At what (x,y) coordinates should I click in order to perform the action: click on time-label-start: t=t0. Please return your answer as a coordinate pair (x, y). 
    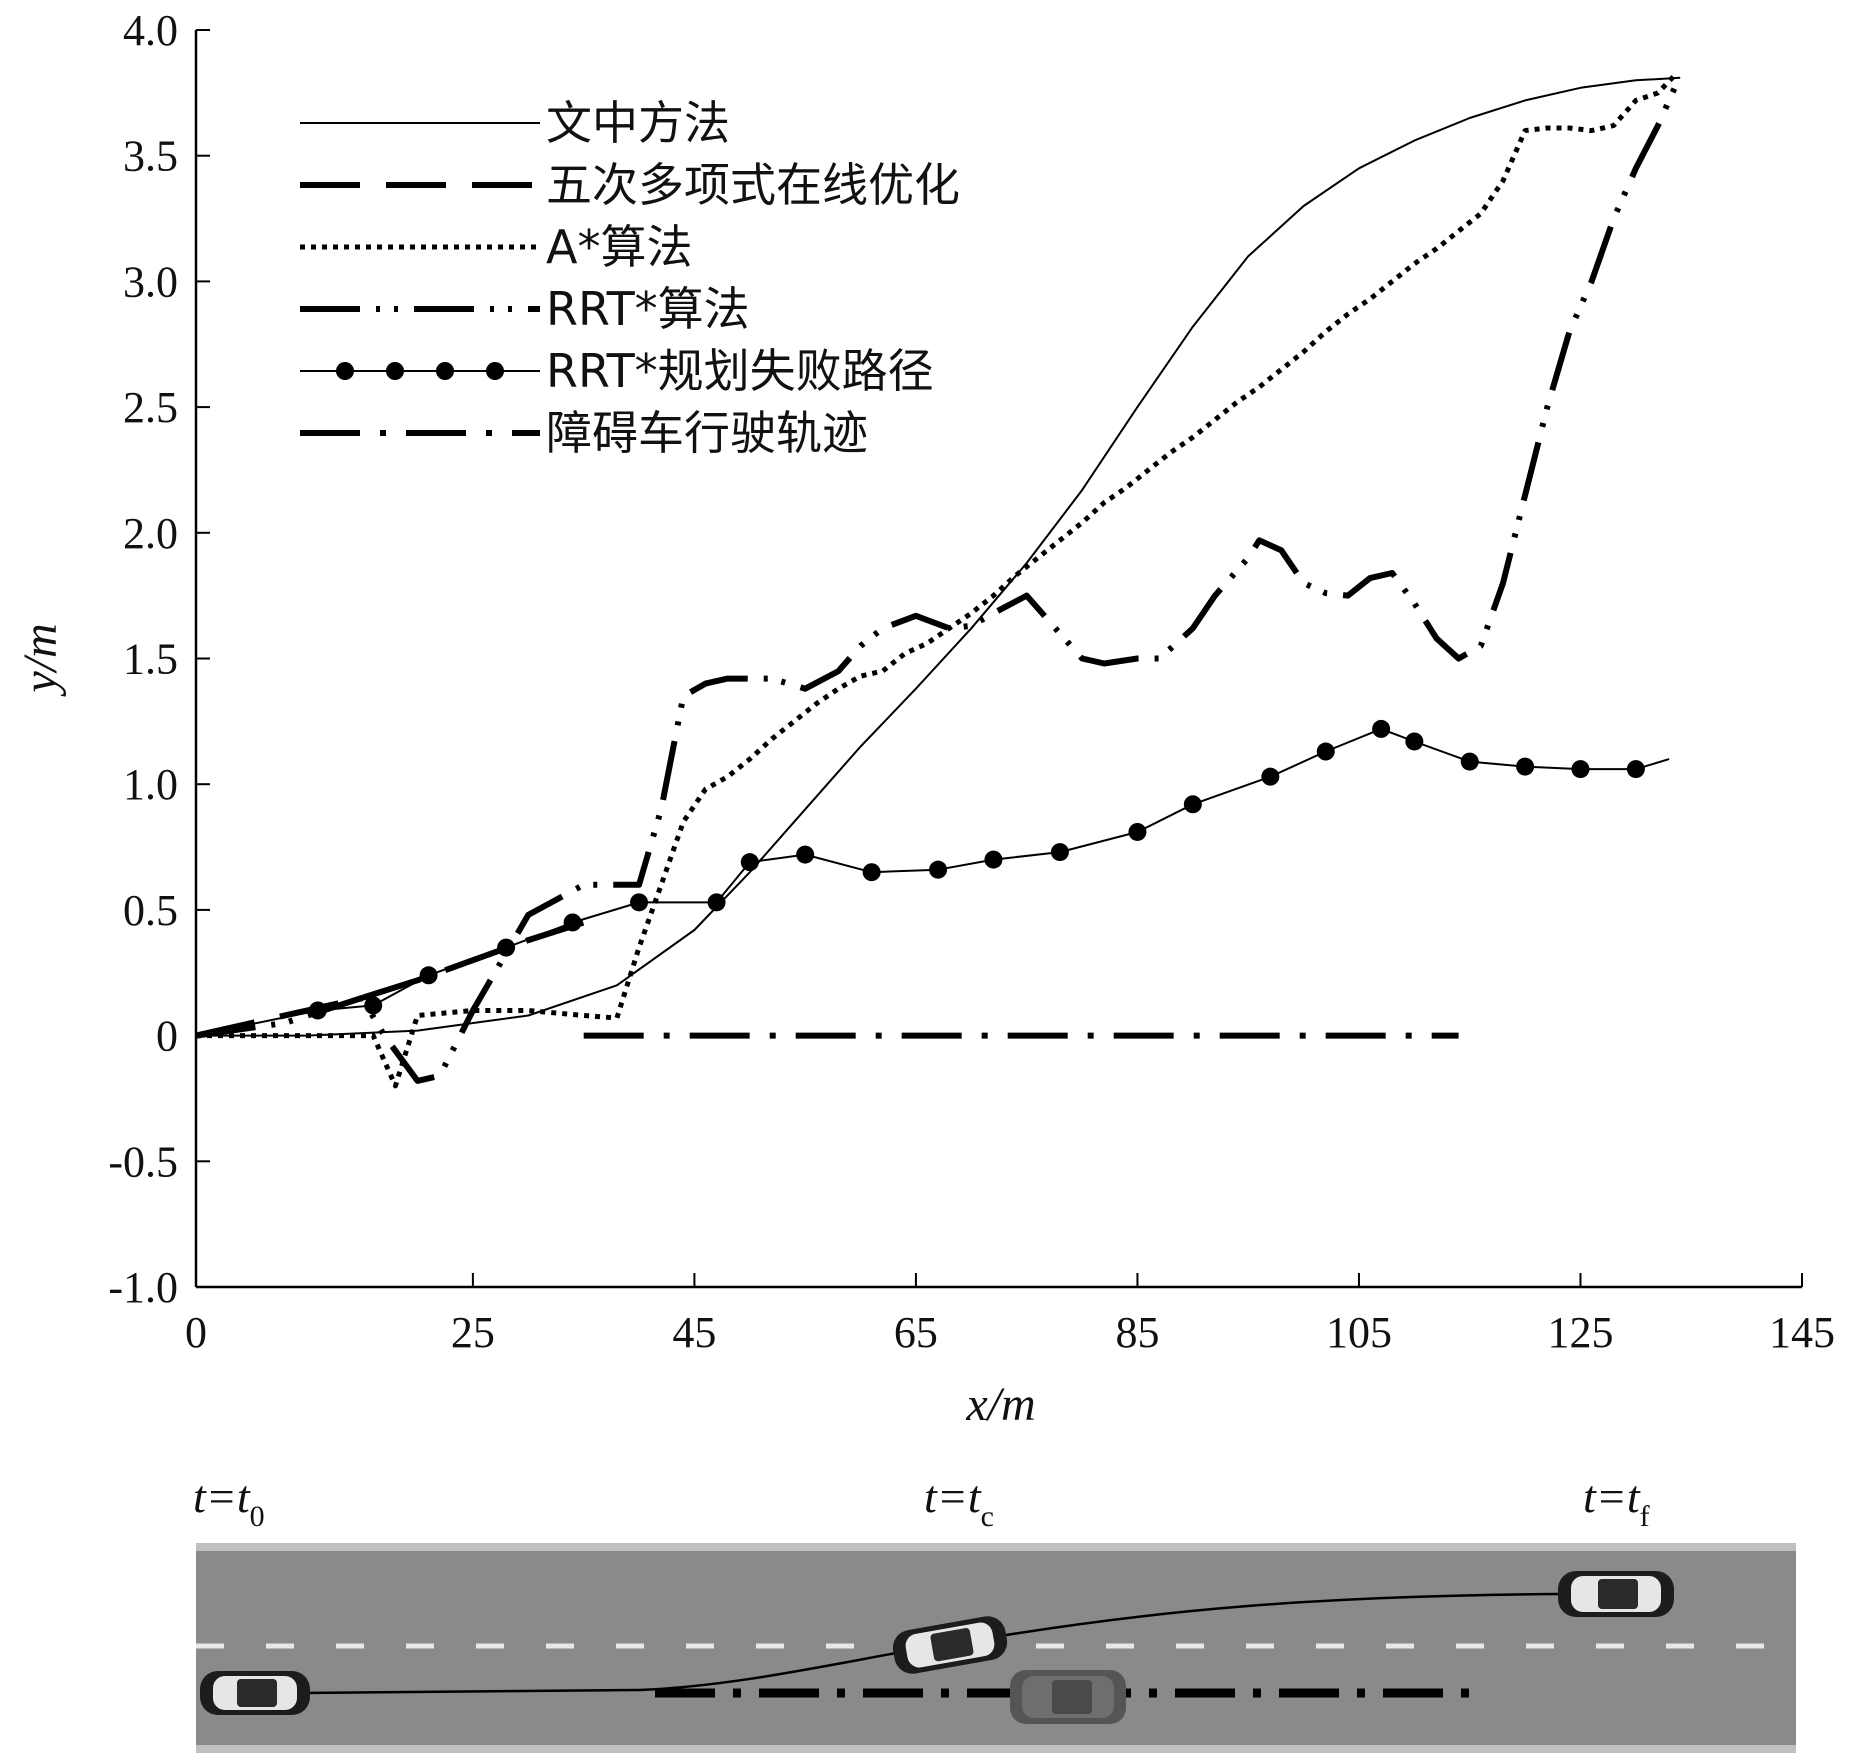
    Looking at the image, I should click on (229, 1502).